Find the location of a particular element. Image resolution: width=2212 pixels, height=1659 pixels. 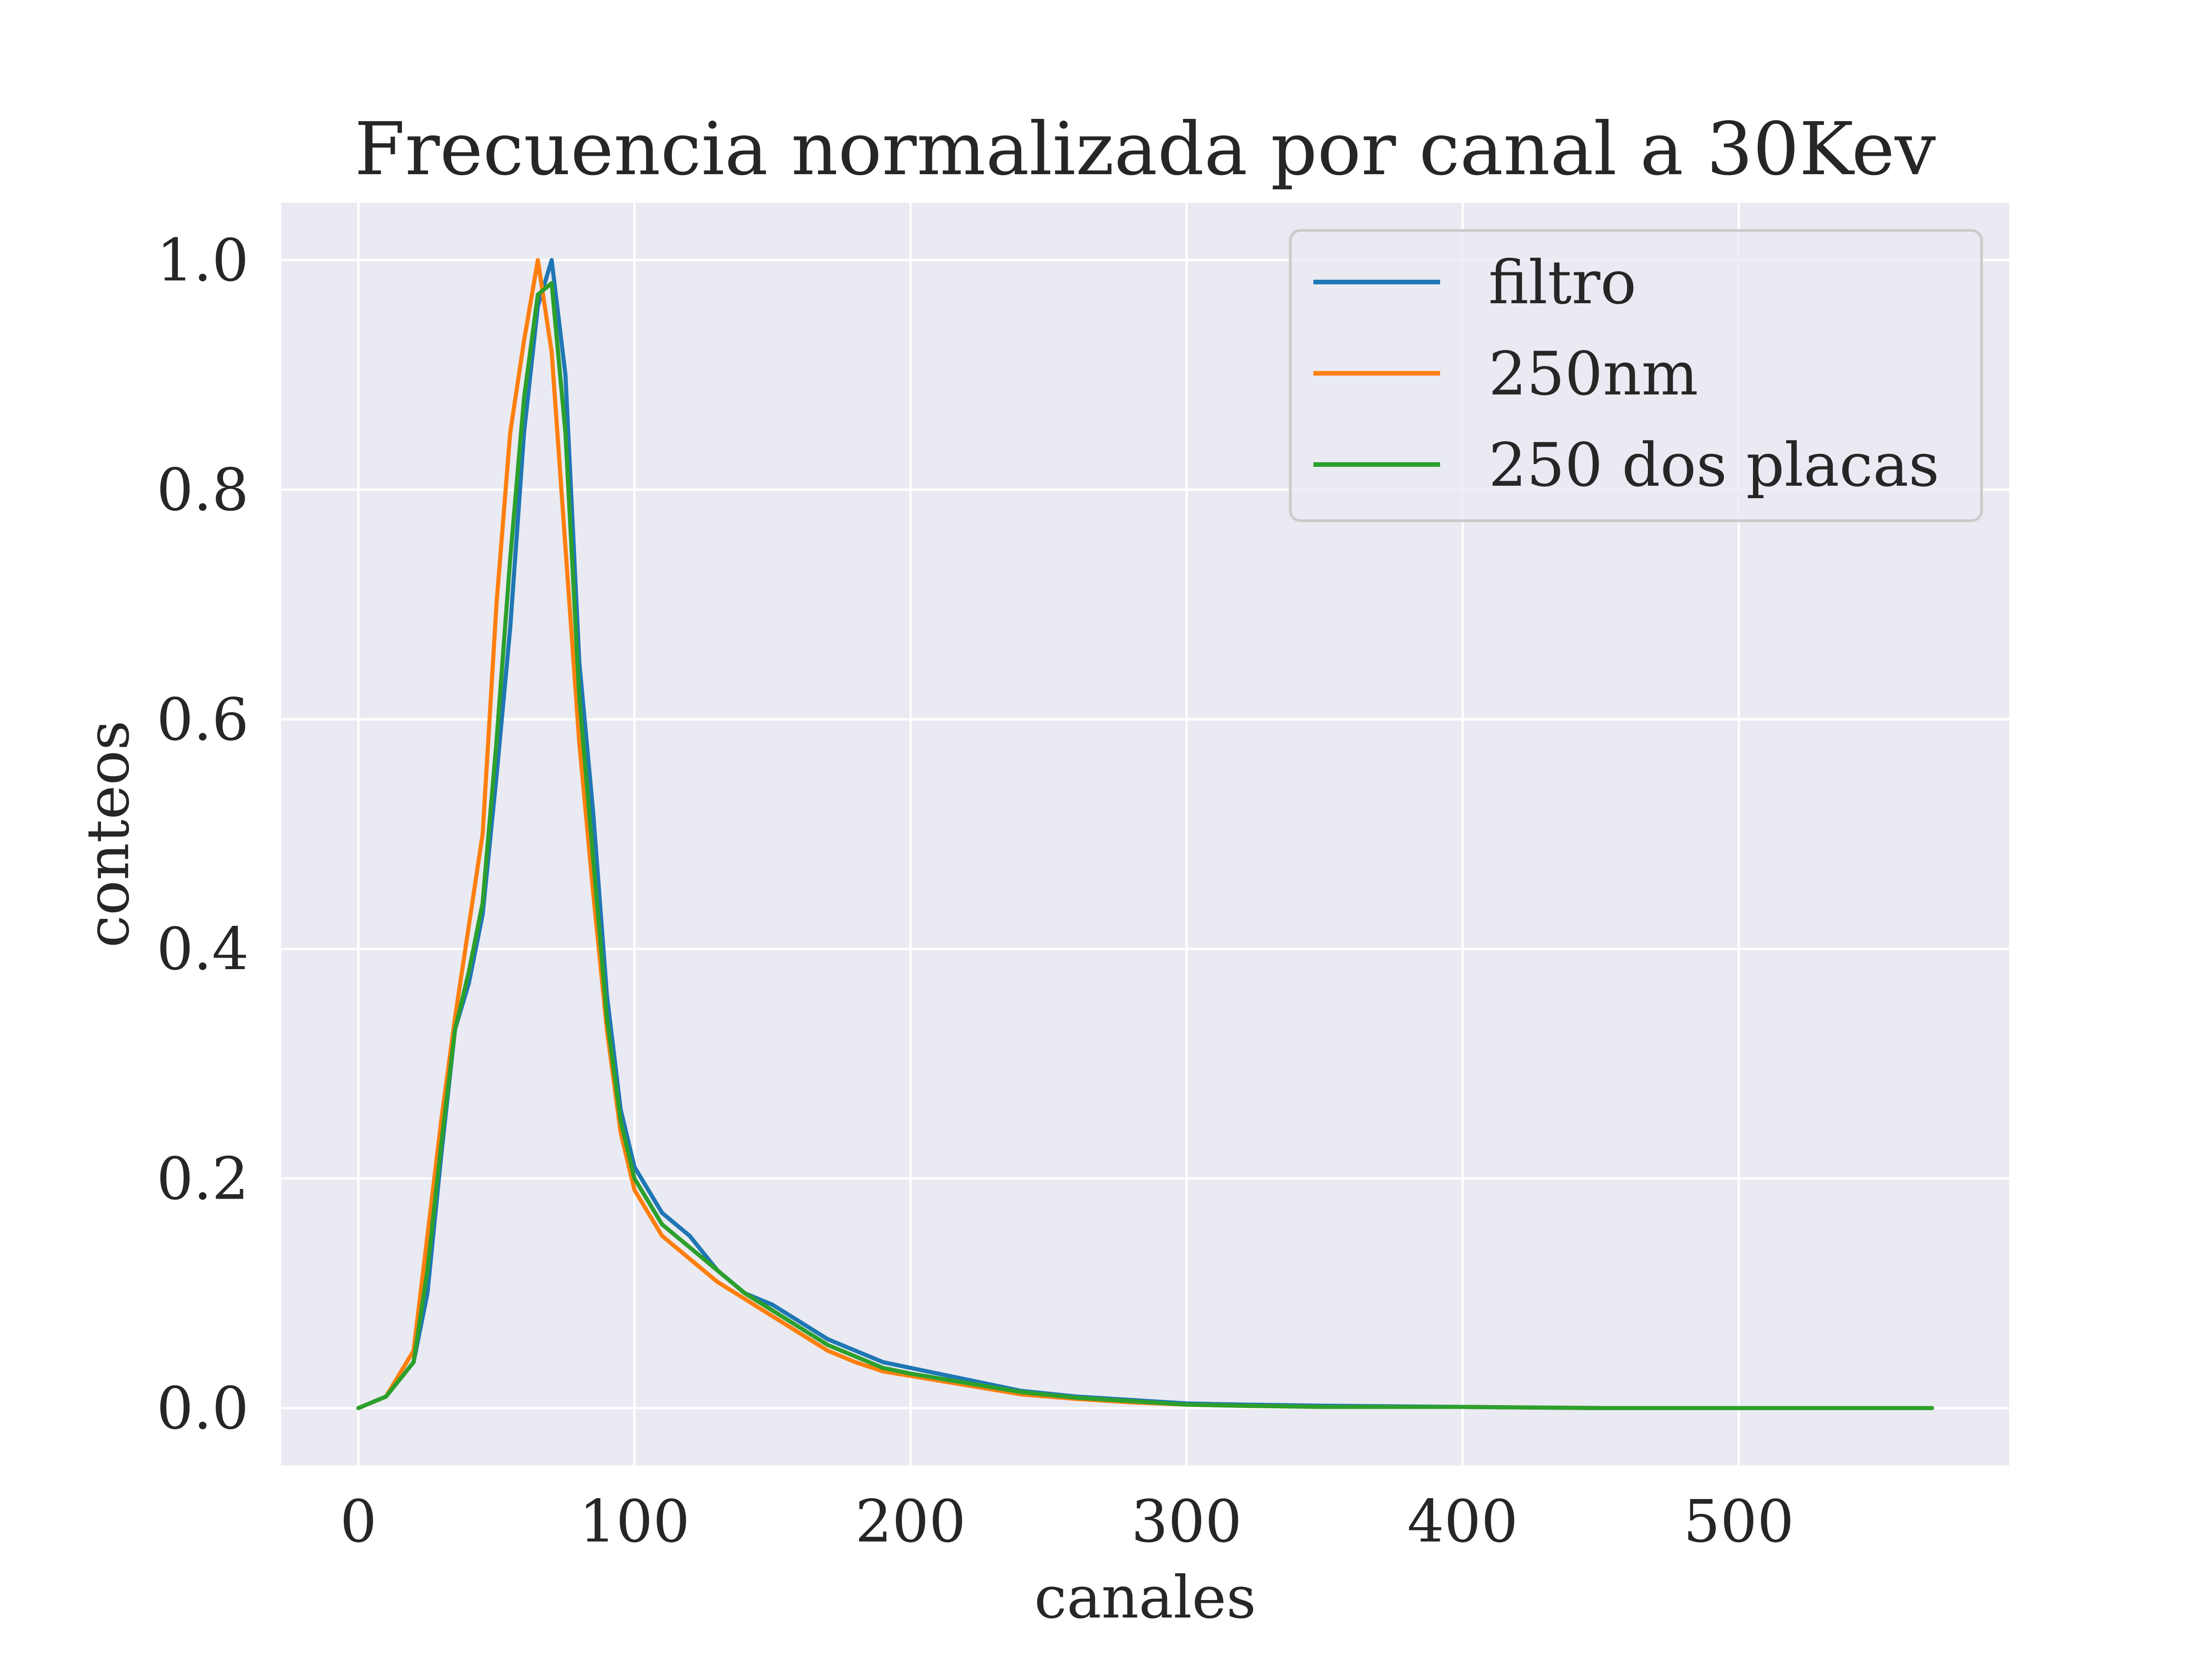

chart-title: Frecuencia normalizada por canal a 30Kev is located at coordinates (1145, 149).